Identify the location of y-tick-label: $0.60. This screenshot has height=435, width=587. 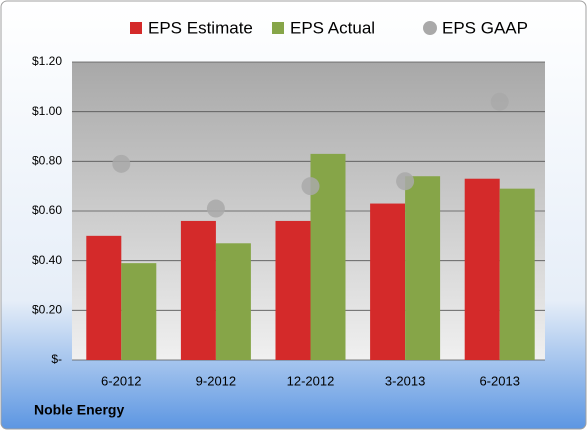
(47, 210).